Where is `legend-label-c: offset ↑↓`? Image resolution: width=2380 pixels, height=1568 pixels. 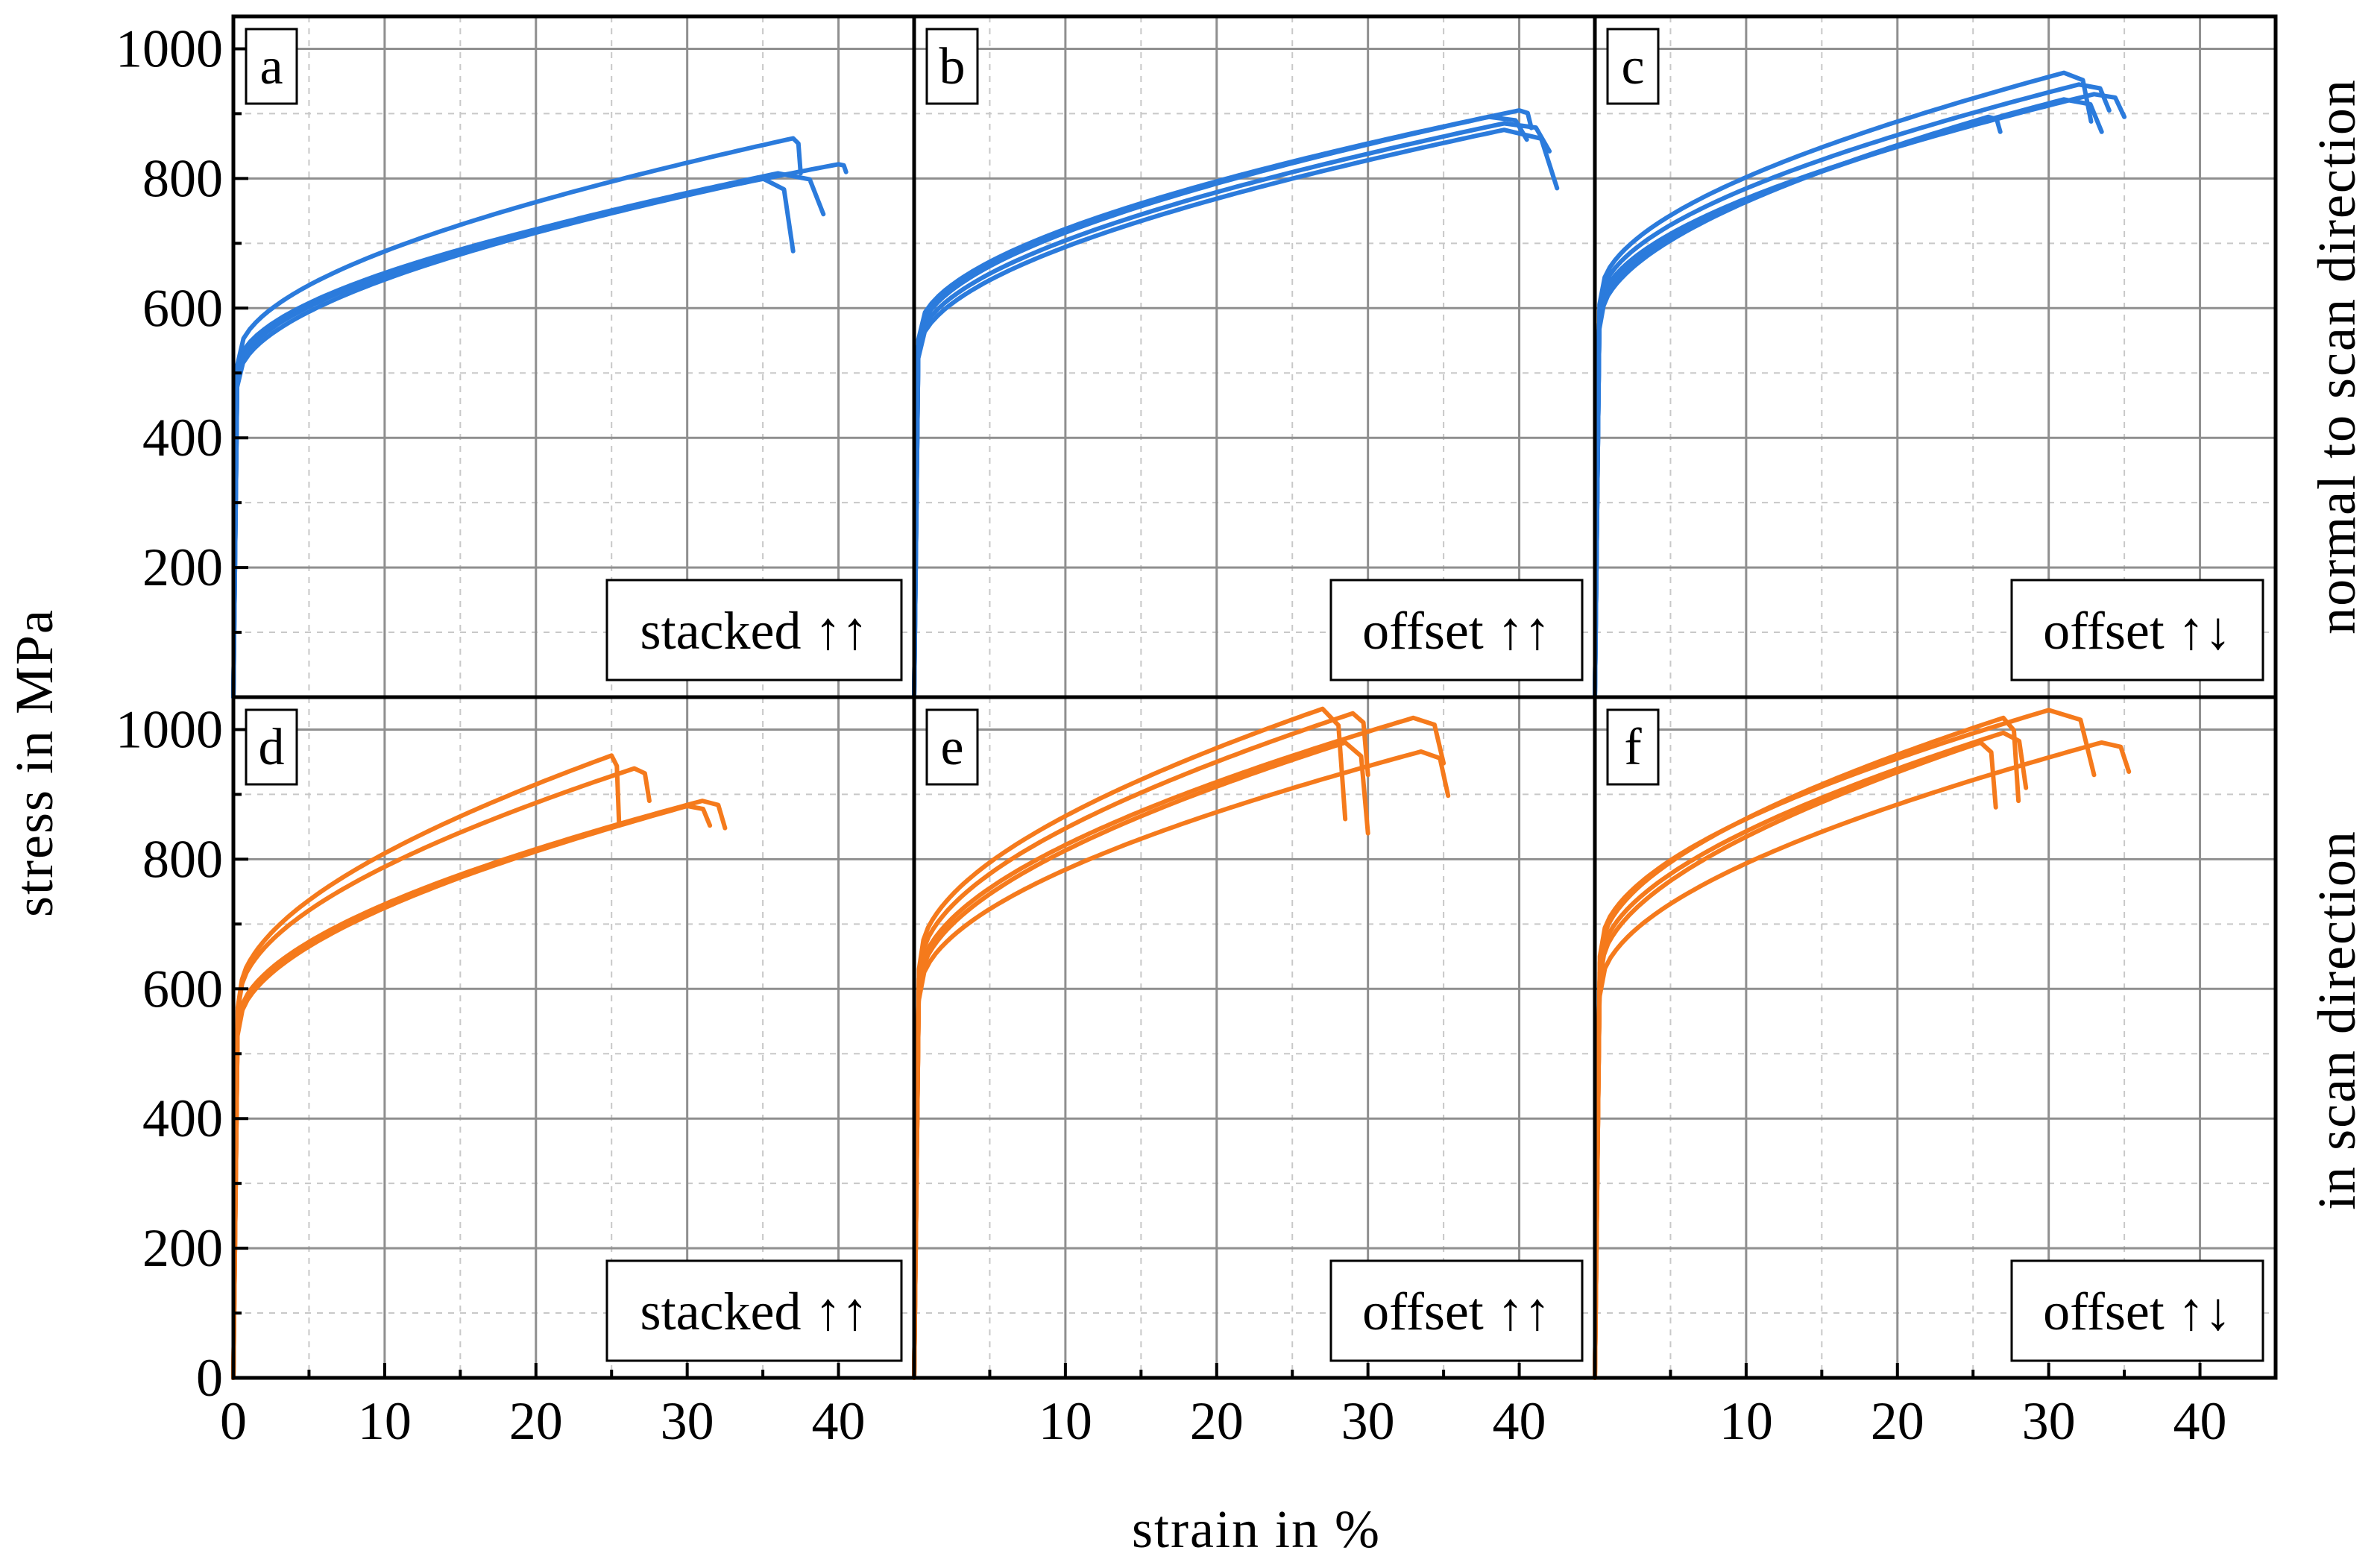
legend-label-c: offset ↑↓ is located at coordinates (2137, 631).